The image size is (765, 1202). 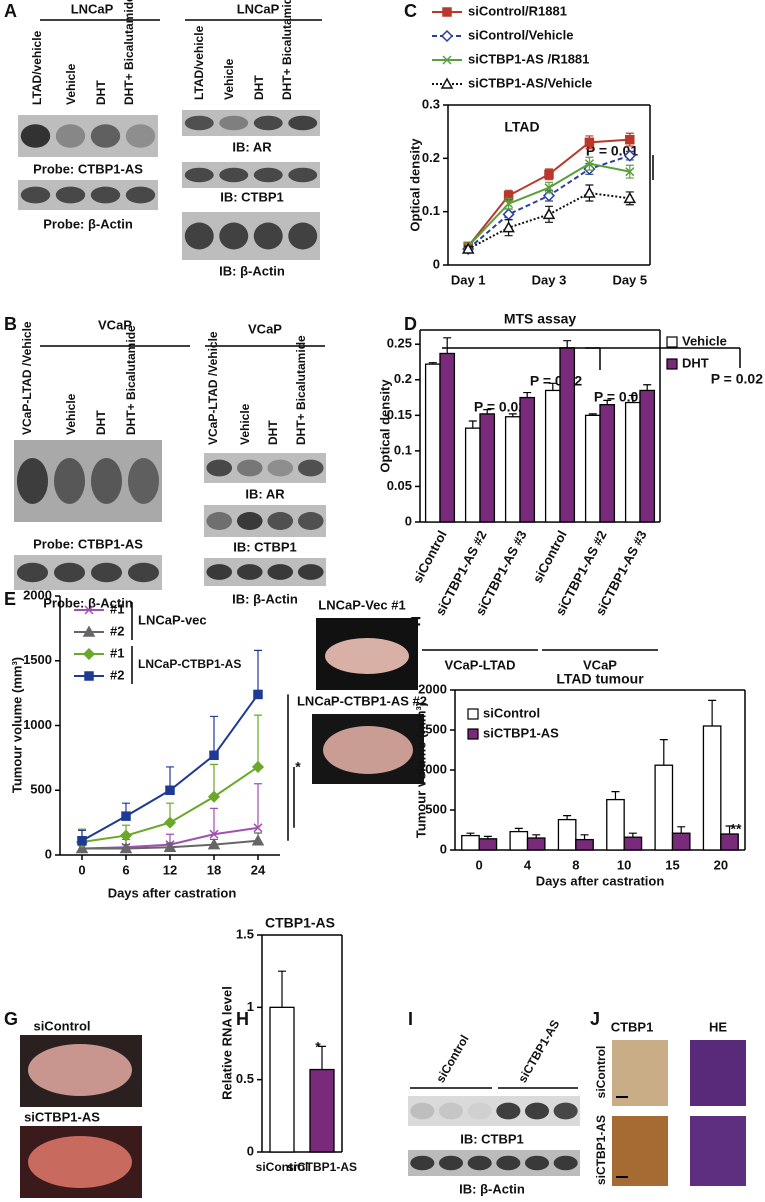 I want to click on group-label: VCaP, so click(x=600, y=664).